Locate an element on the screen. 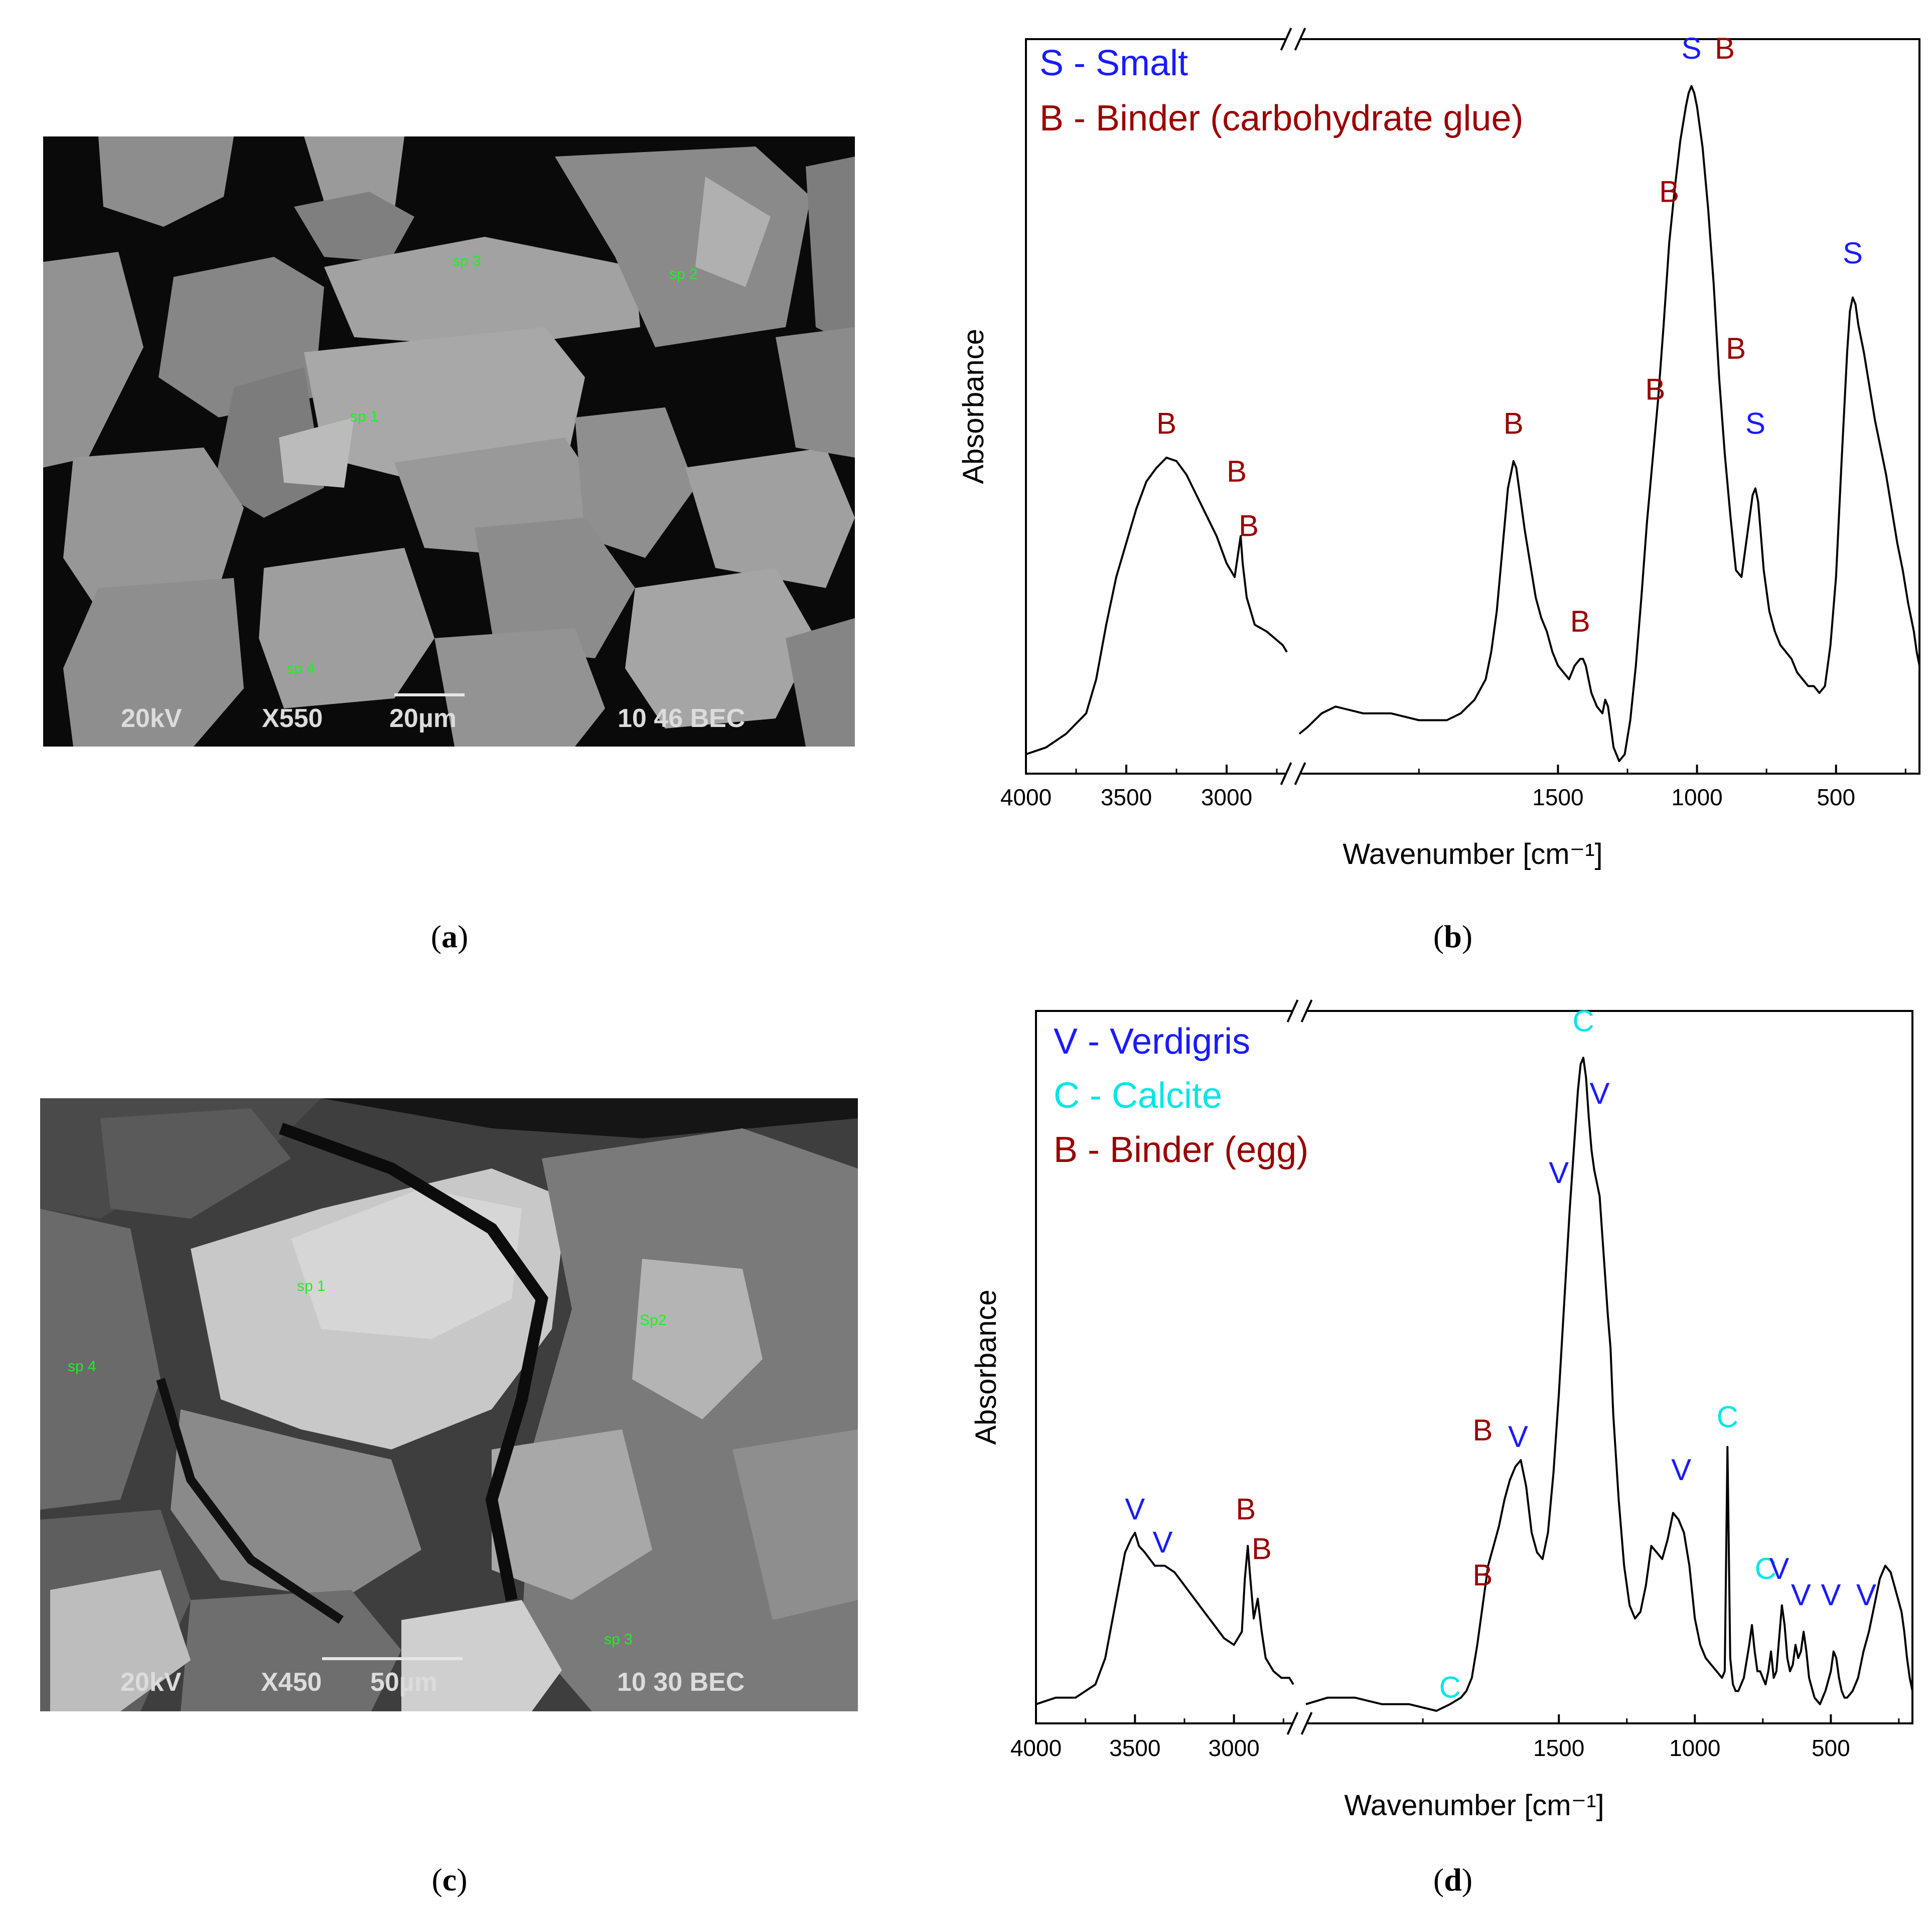 The width and height of the screenshot is (1932, 1905). legend-entry: B - Binder (egg) is located at coordinates (1181, 1150).